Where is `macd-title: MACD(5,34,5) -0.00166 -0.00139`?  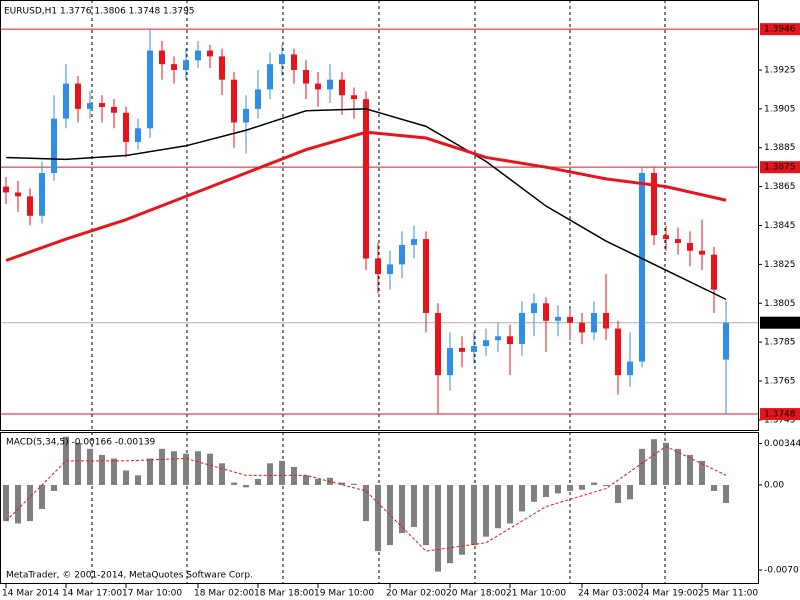
macd-title: MACD(5,34,5) -0.00166 -0.00139 is located at coordinates (81, 443).